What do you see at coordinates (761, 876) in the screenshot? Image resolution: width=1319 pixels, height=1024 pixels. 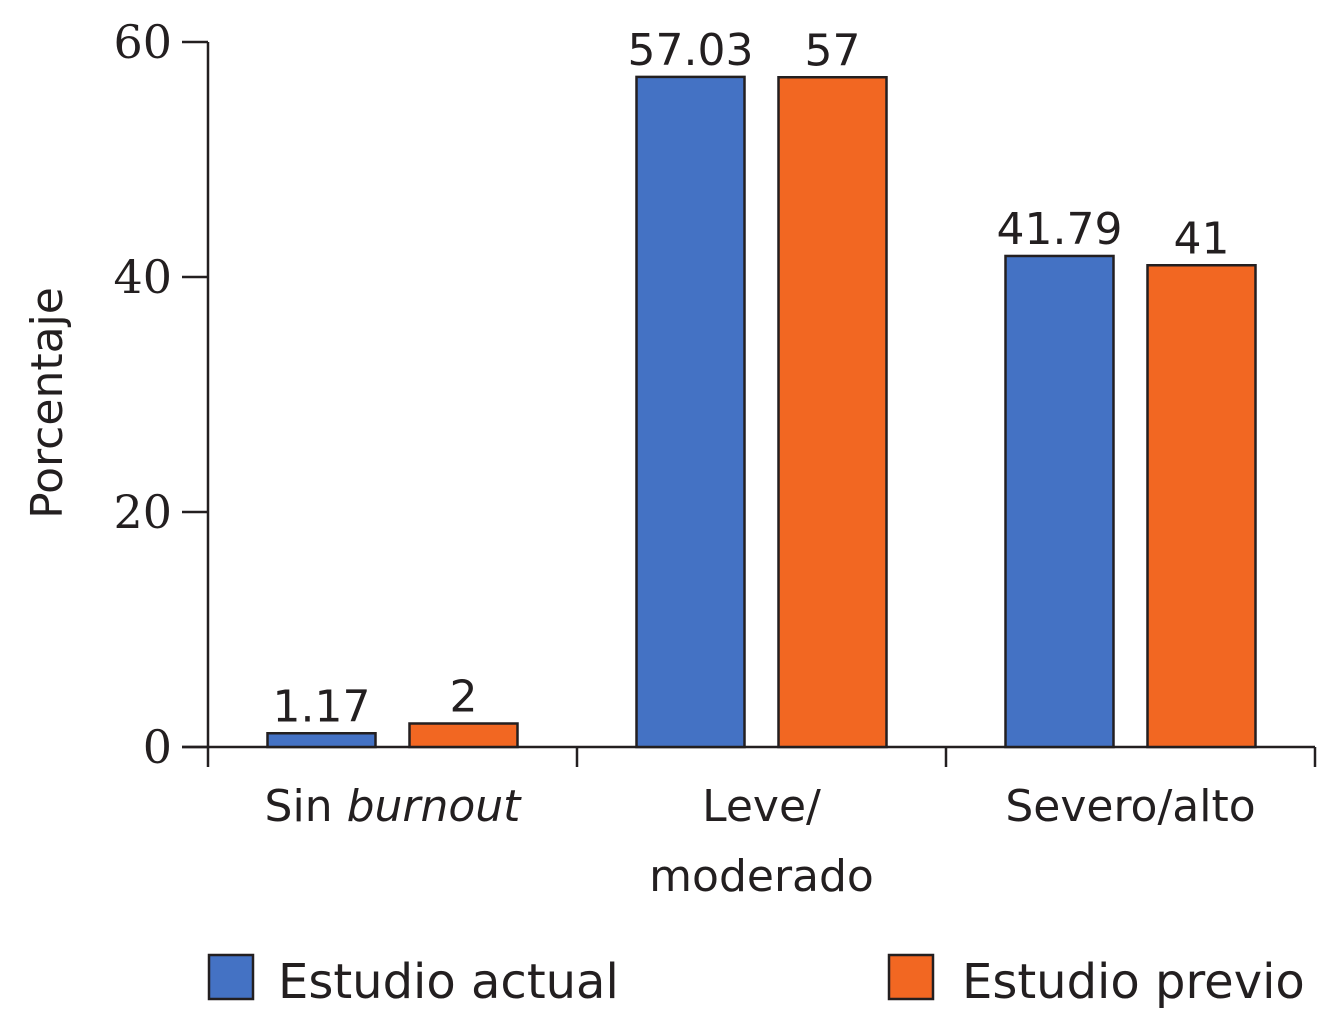 I see `category-label-line: moderado` at bounding box center [761, 876].